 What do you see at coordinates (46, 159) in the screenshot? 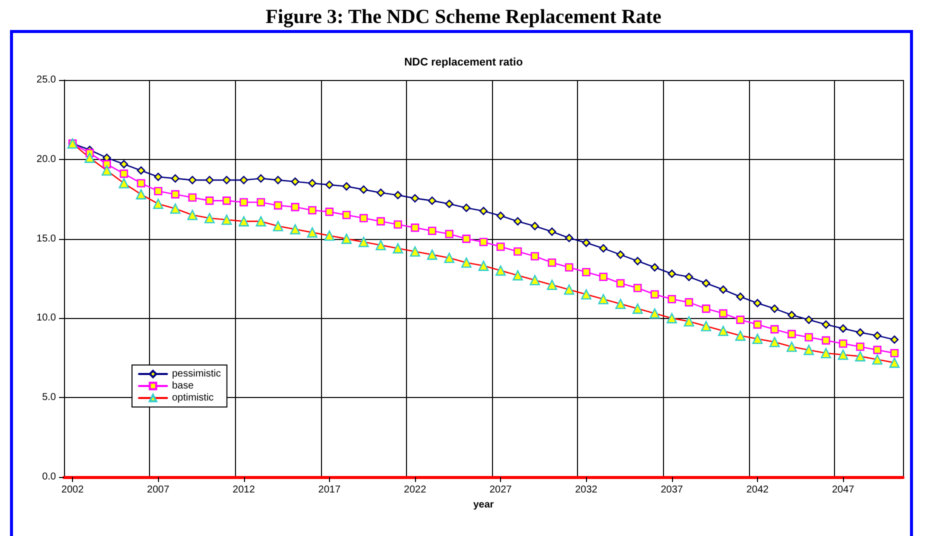
I see `y-tick-label: 20.0` at bounding box center [46, 159].